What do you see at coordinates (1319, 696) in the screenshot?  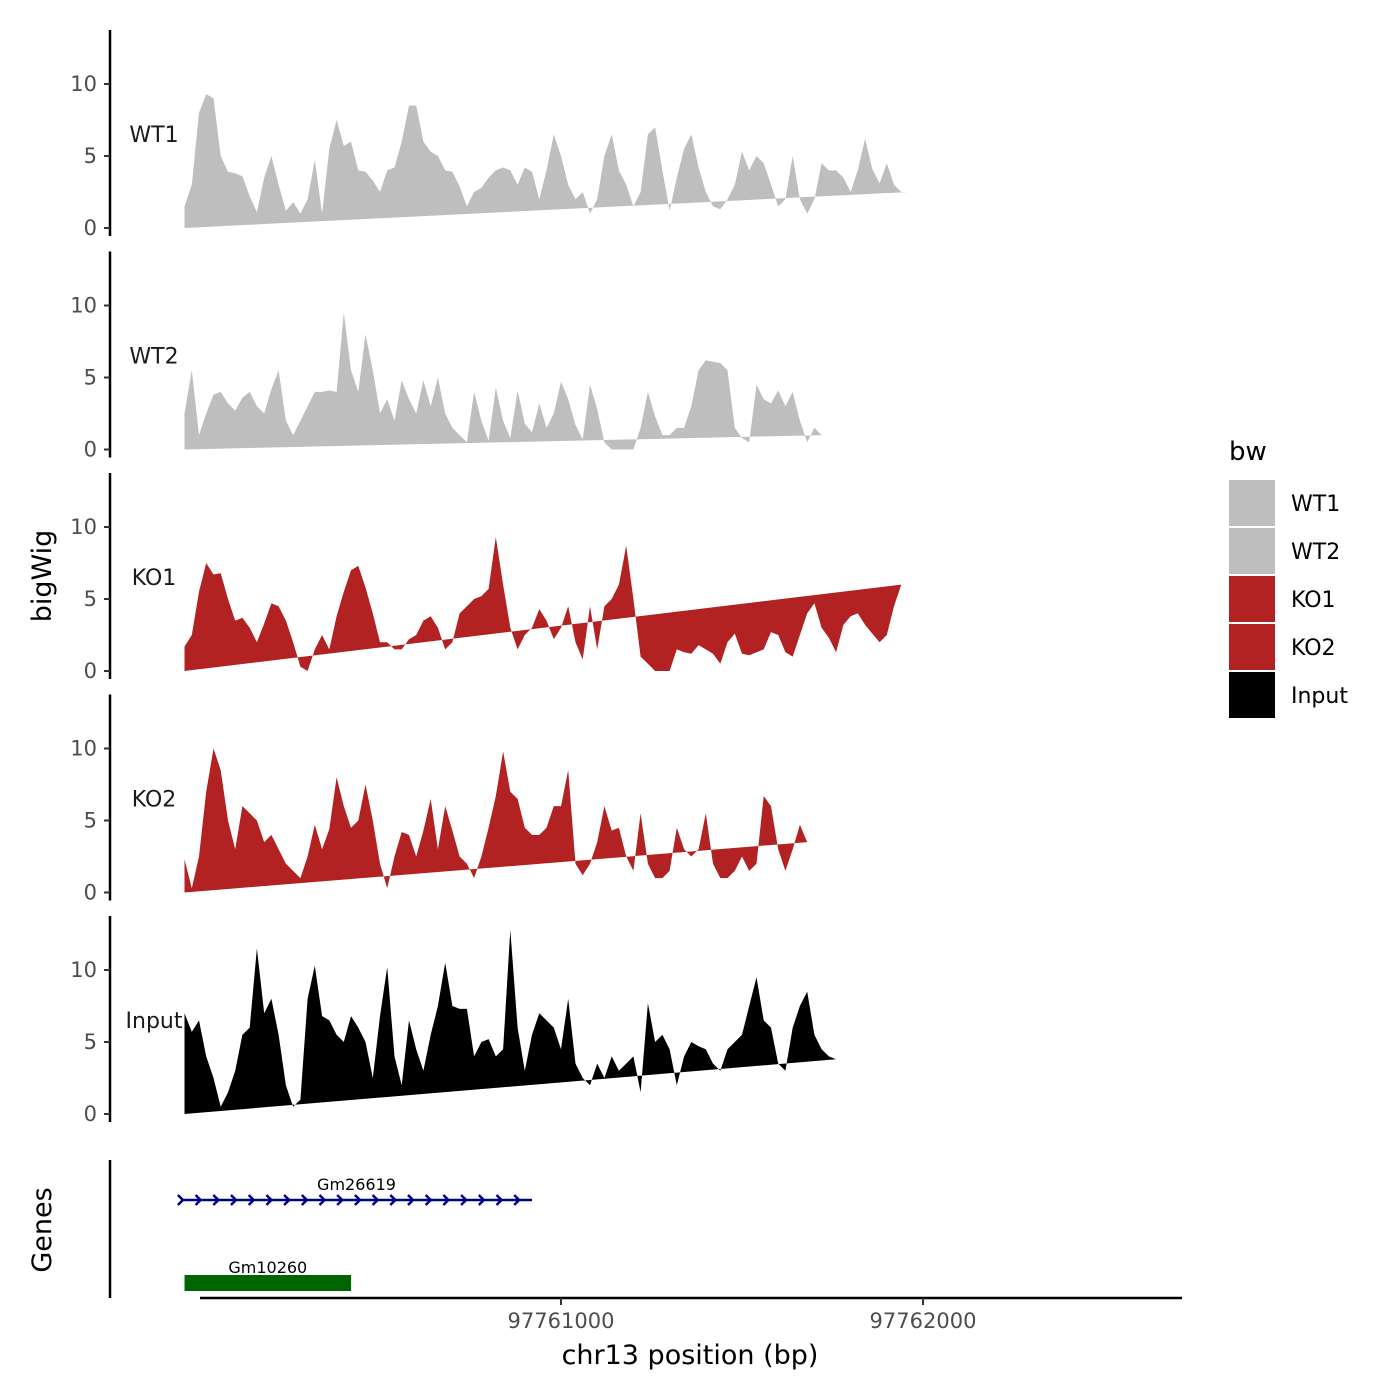 I see `legend-label: Input` at bounding box center [1319, 696].